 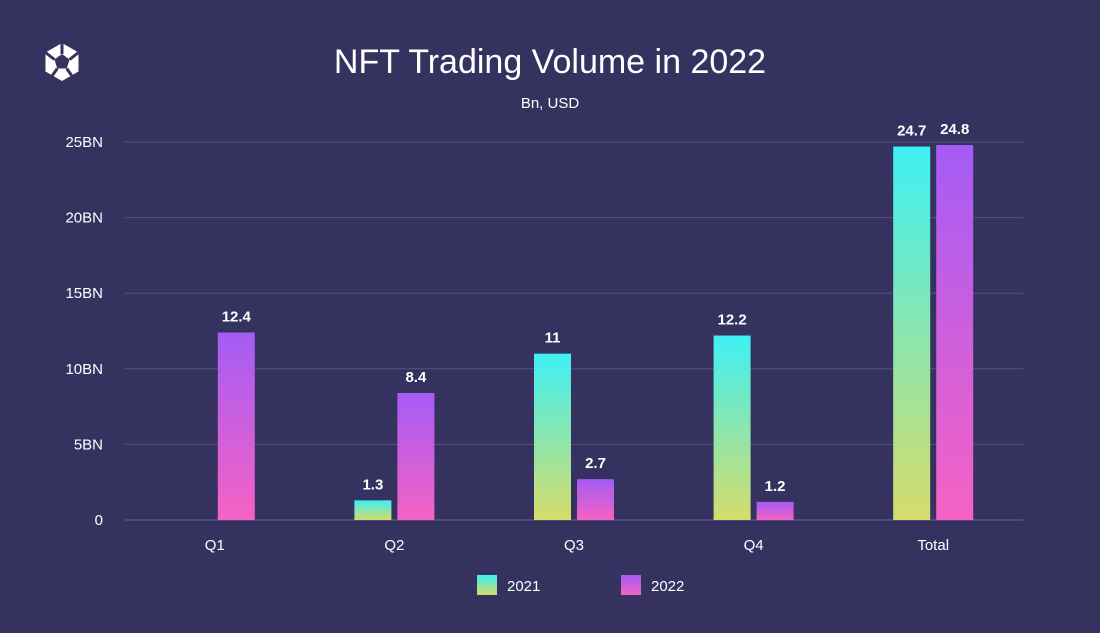 What do you see at coordinates (754, 545) in the screenshot?
I see `x-tick-label: Q4` at bounding box center [754, 545].